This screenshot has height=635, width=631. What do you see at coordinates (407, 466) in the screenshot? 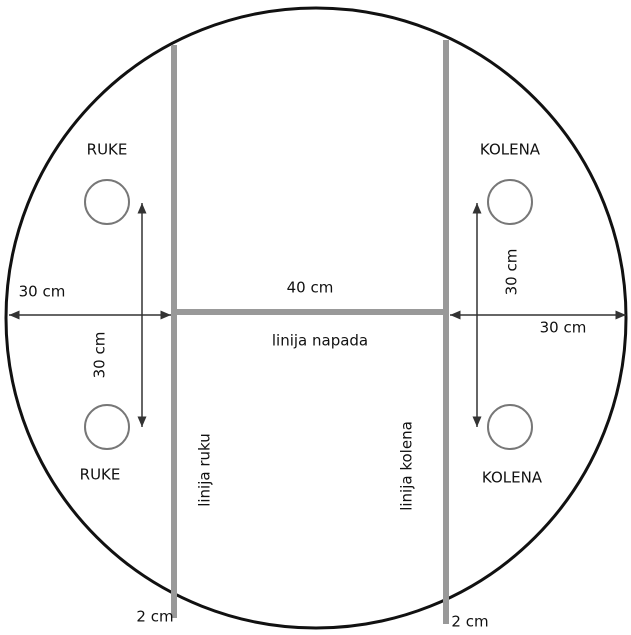
I see `label: linija kolena` at bounding box center [407, 466].